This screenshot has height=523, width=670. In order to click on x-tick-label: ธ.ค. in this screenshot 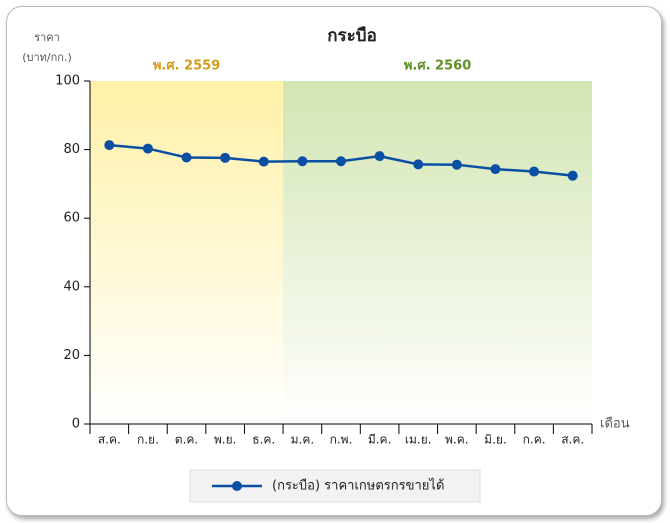, I will do `click(263, 440)`.